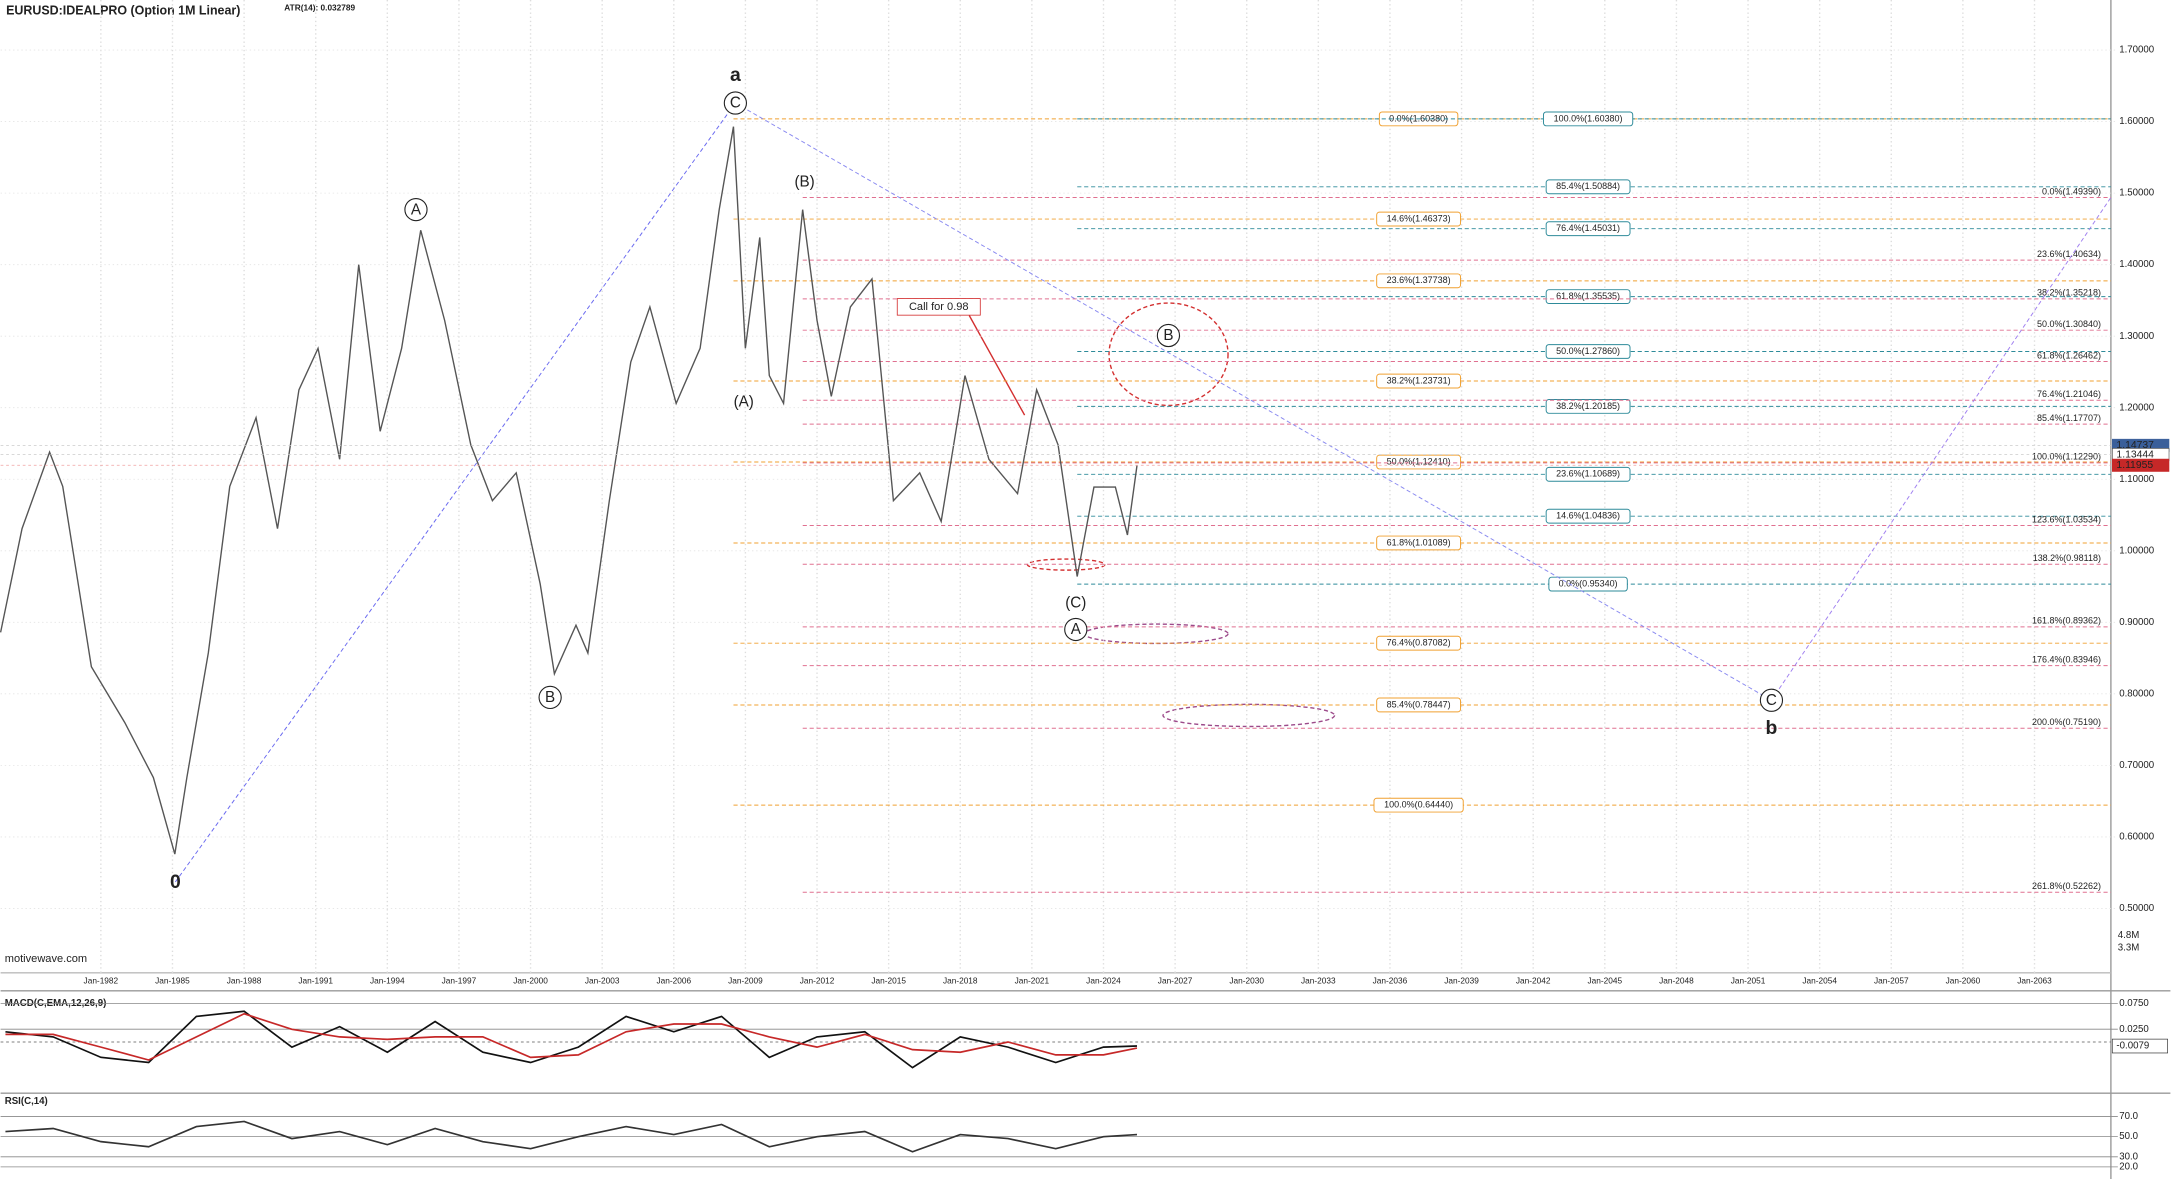 This screenshot has width=2171, height=1179. What do you see at coordinates (2066, 457) in the screenshot?
I see `fib-label: 100.0%(1.12290)` at bounding box center [2066, 457].